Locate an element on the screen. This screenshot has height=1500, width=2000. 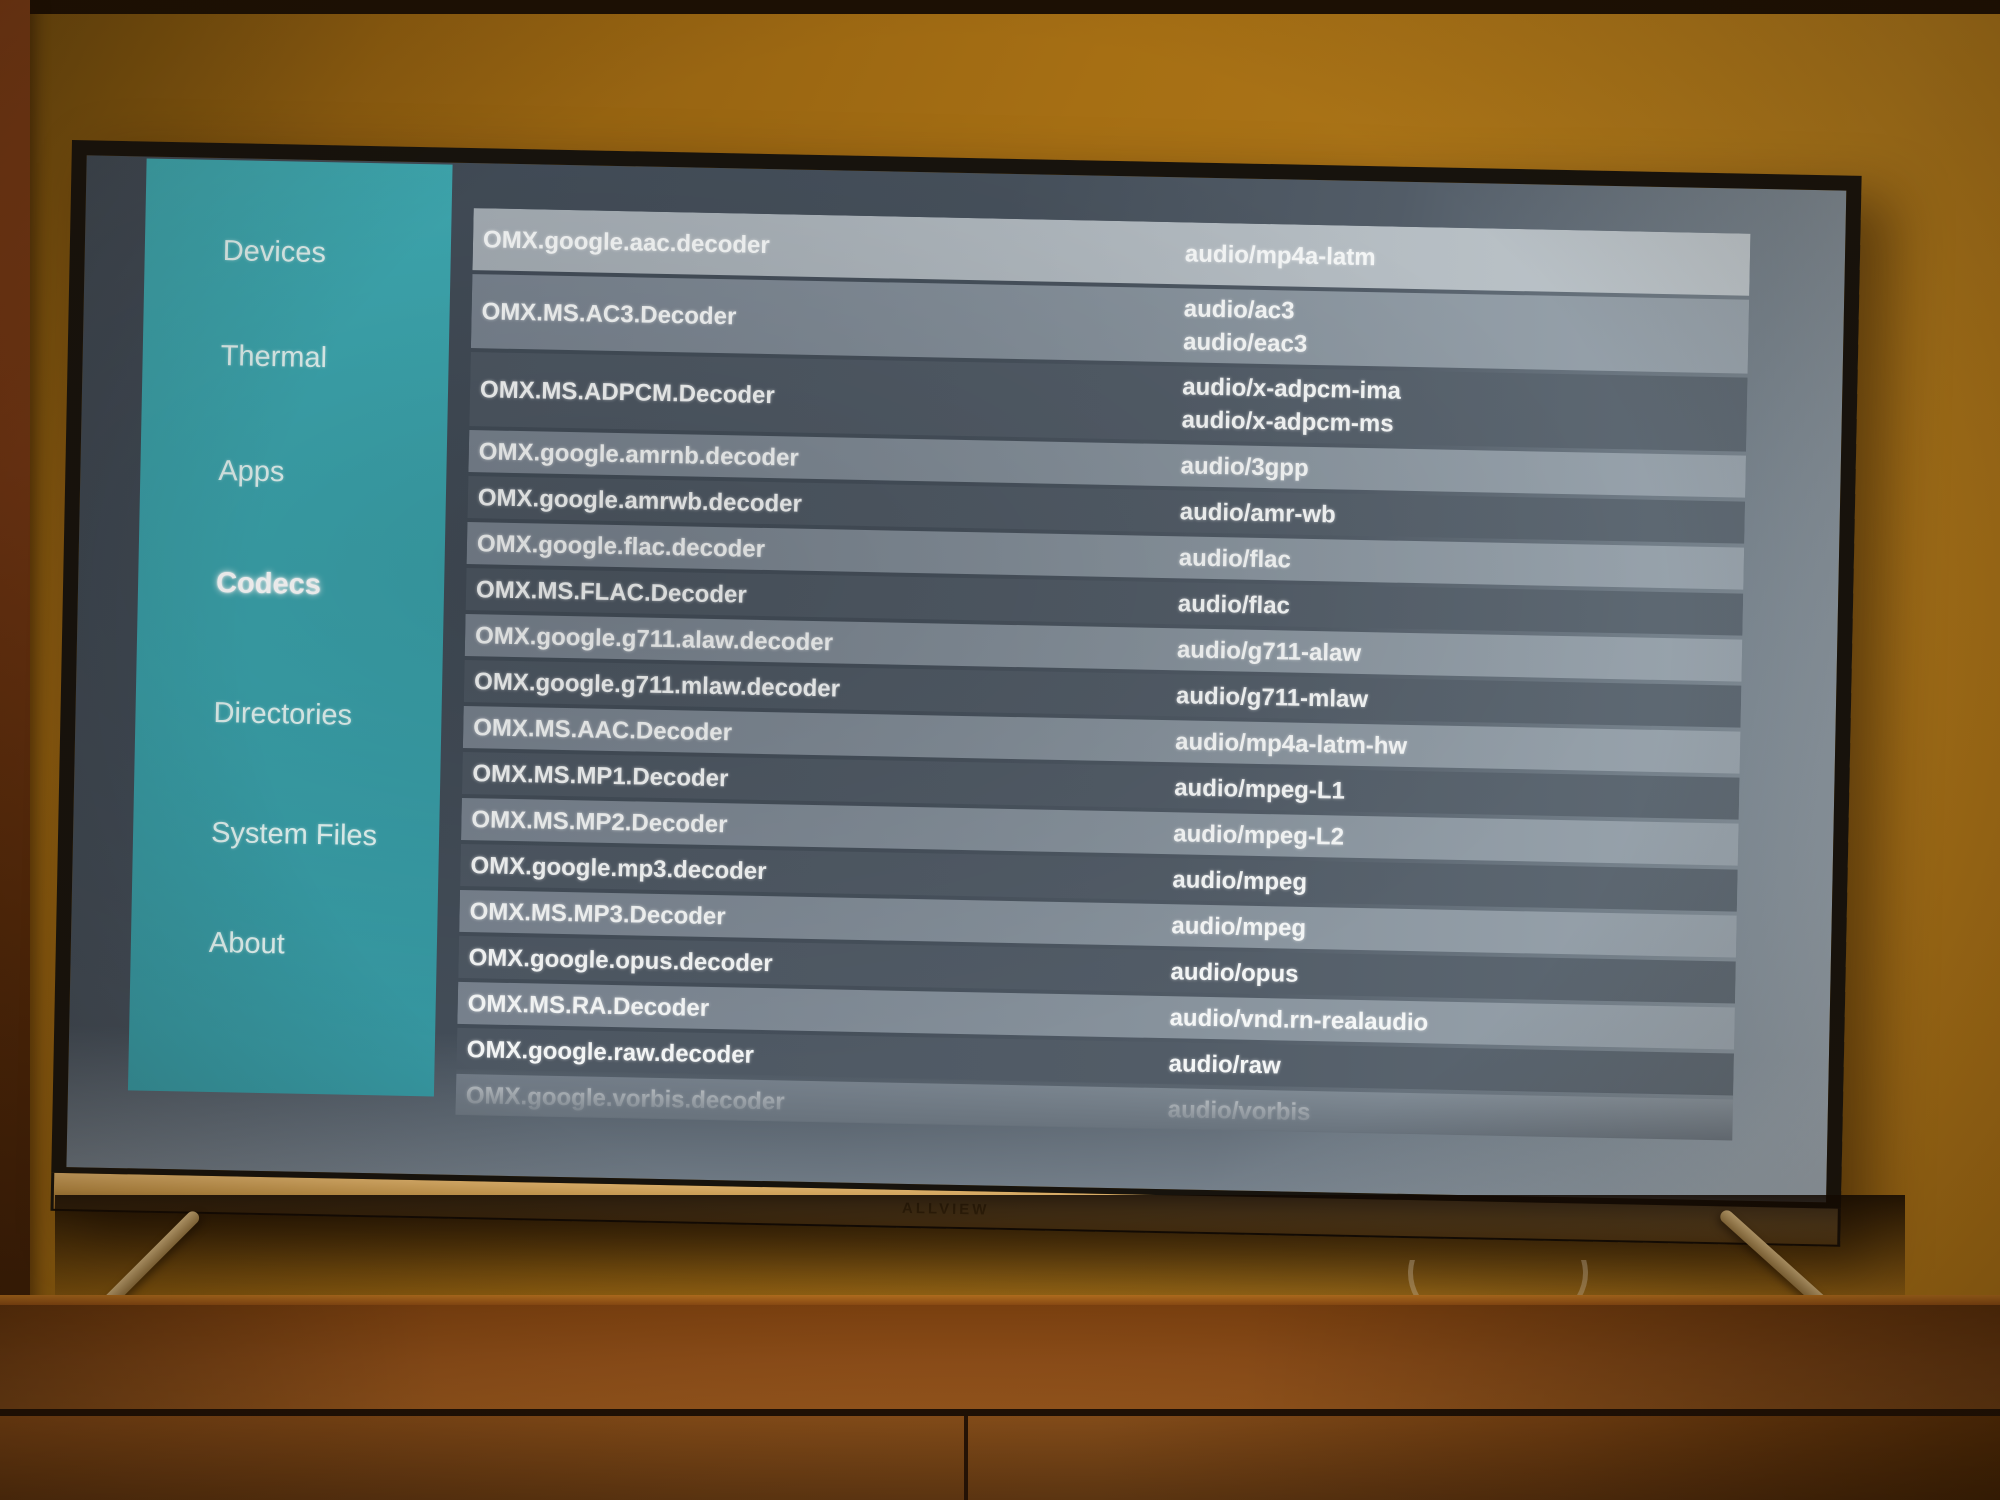
codec-mime-type: audio/amr-wb is located at coordinates (1258, 512).